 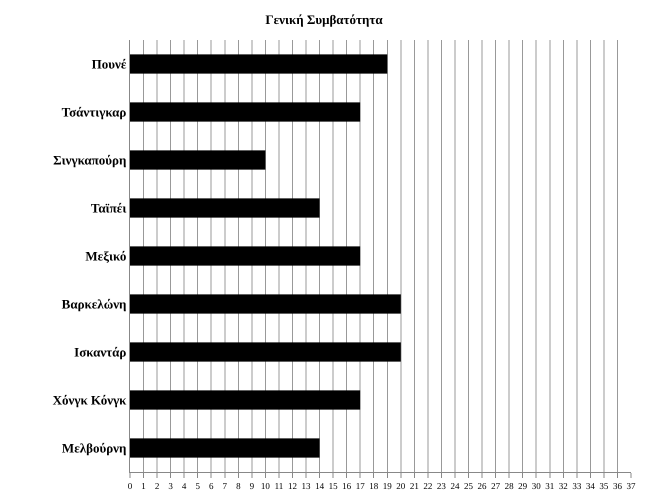 What do you see at coordinates (441, 485) in the screenshot?
I see `x-tick-label: 23` at bounding box center [441, 485].